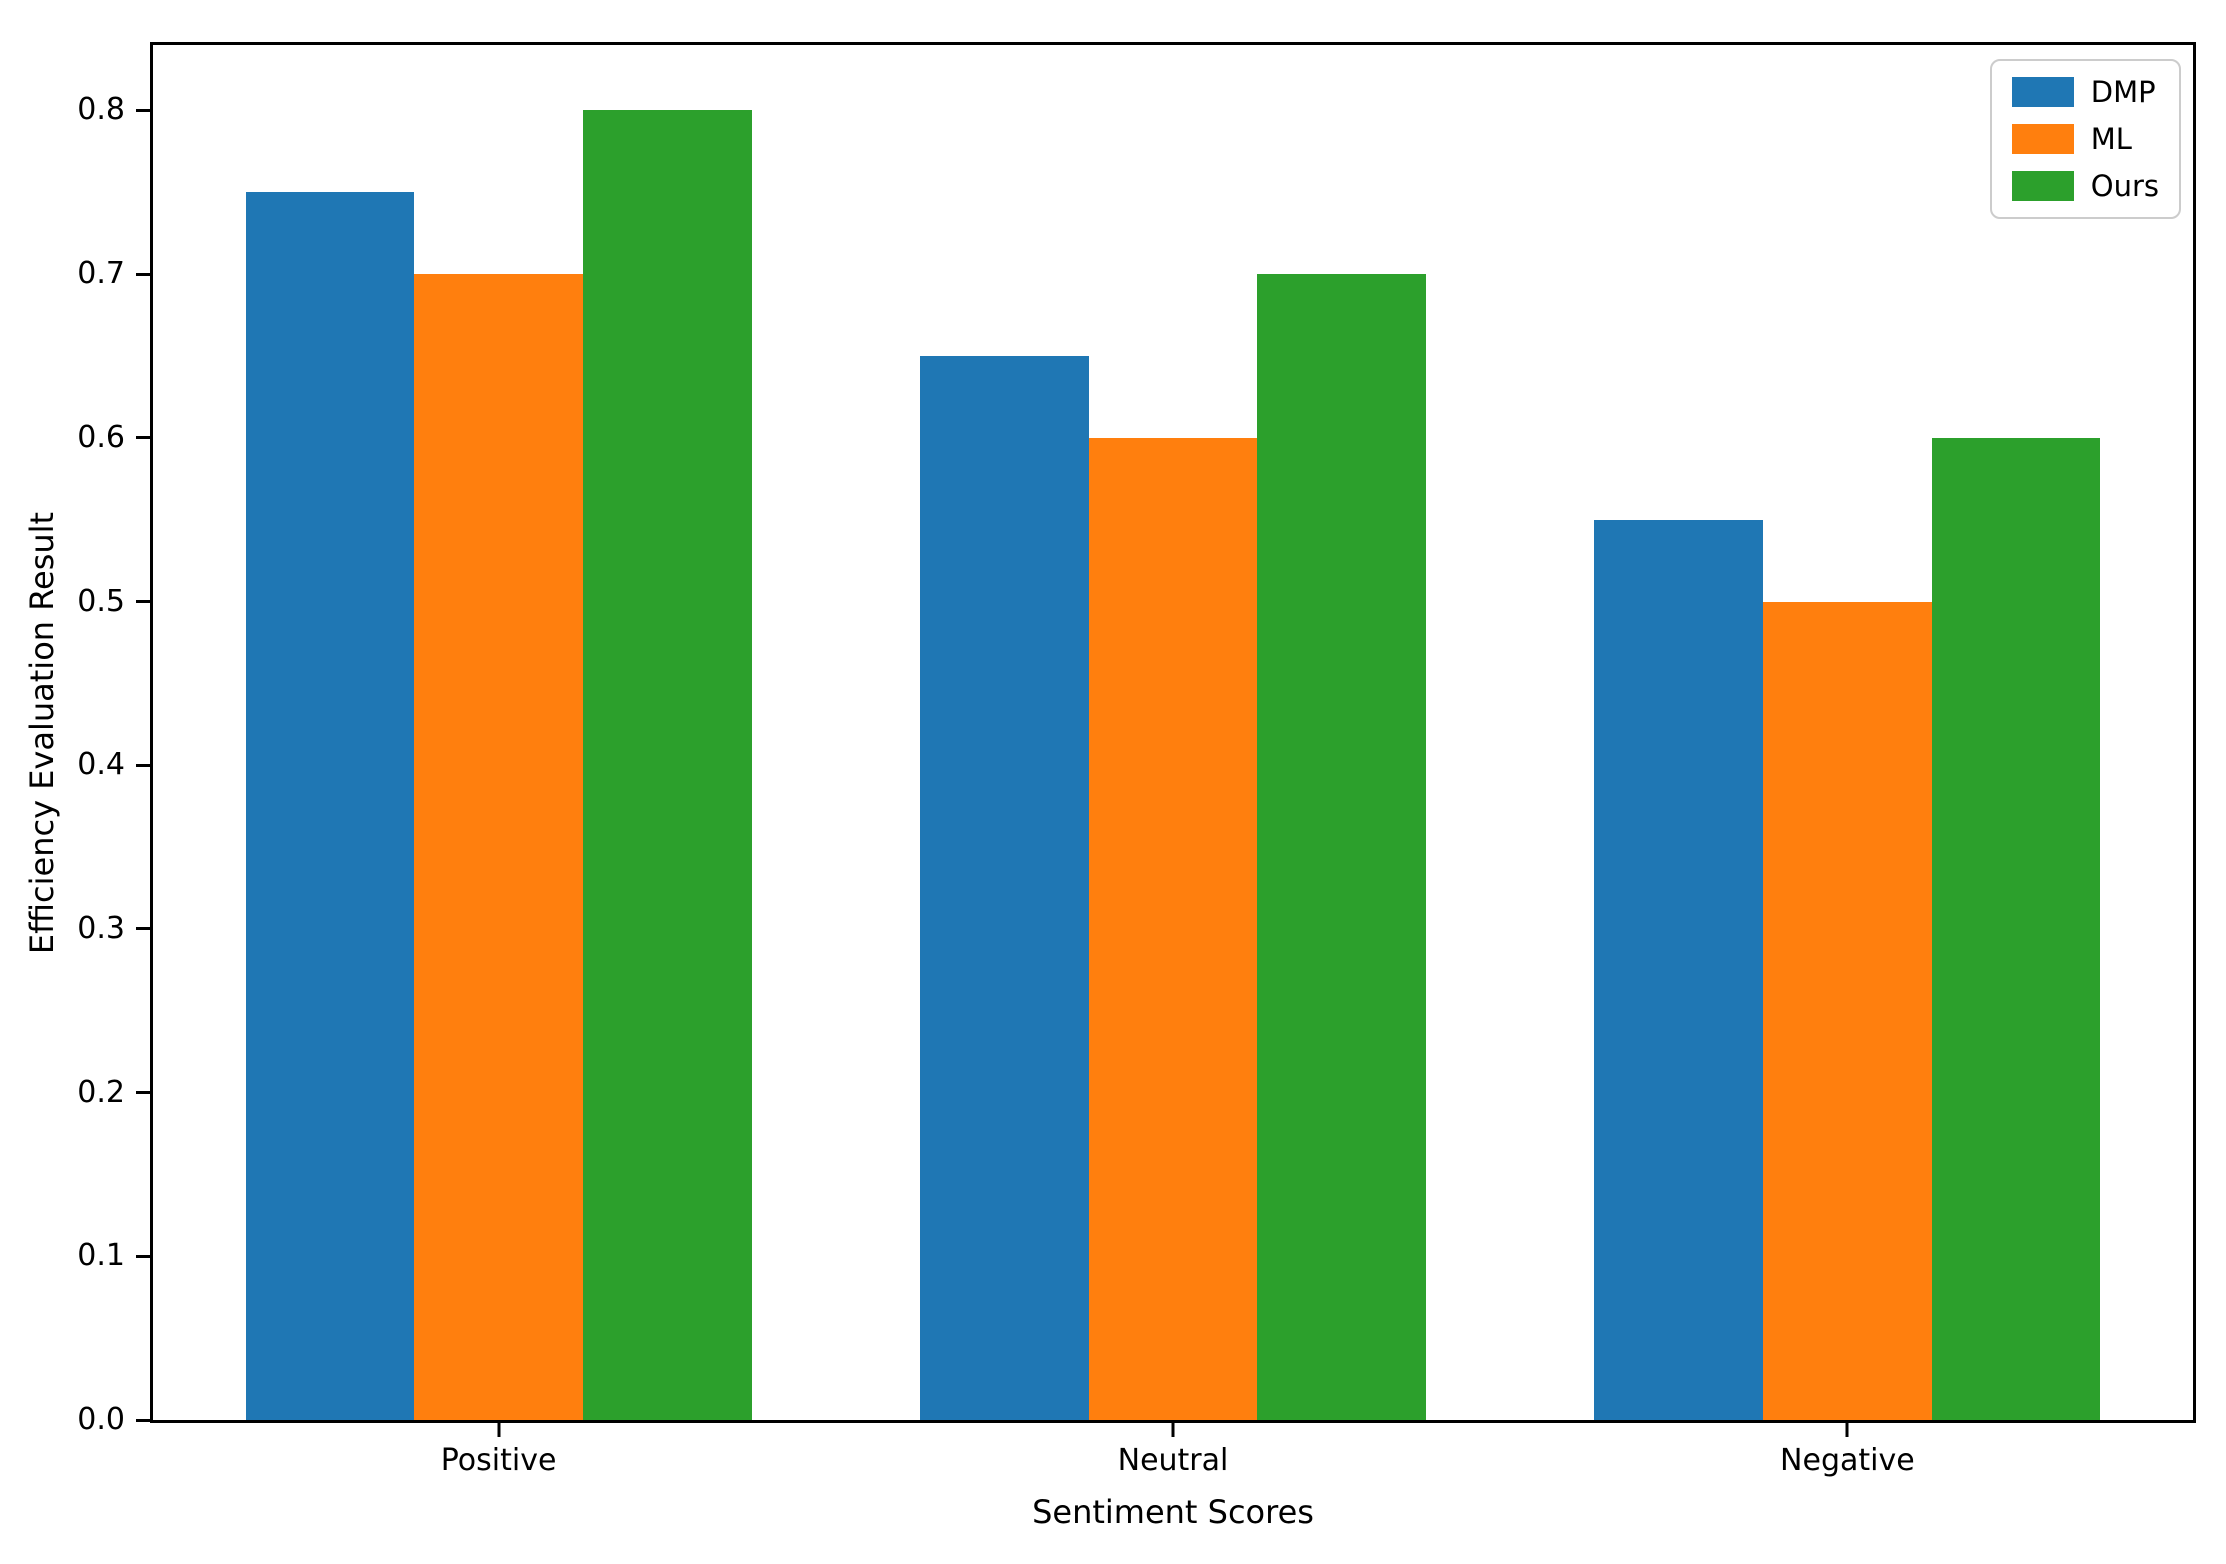  I want to click on legend-swatch-ml, so click(2042, 139).